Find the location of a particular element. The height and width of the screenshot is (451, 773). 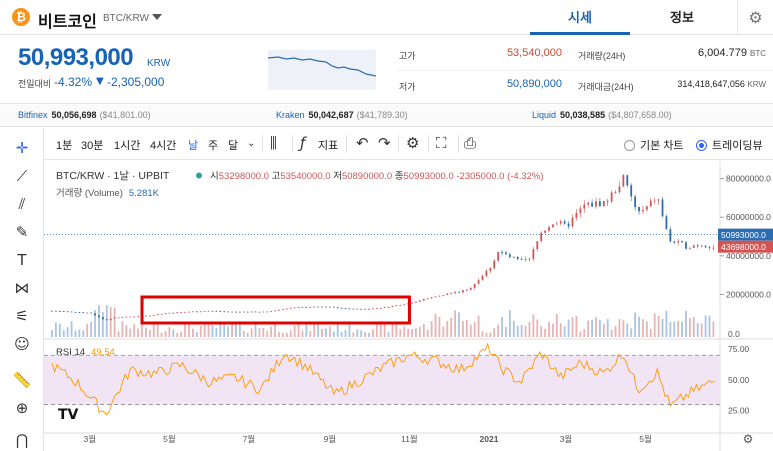

brush-icon: ✎ is located at coordinates (22, 232).